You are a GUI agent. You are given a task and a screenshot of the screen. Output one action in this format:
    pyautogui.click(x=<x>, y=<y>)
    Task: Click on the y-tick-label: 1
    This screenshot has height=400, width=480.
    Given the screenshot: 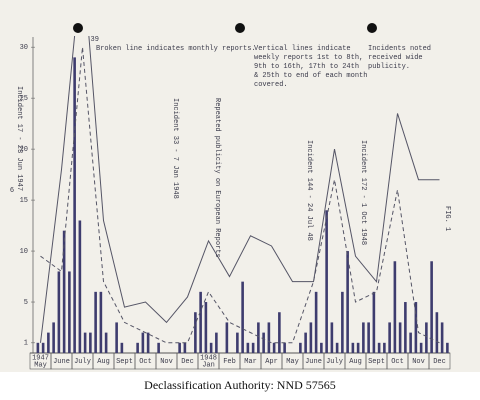 What is the action you would take?
    pyautogui.click(x=26, y=344)
    